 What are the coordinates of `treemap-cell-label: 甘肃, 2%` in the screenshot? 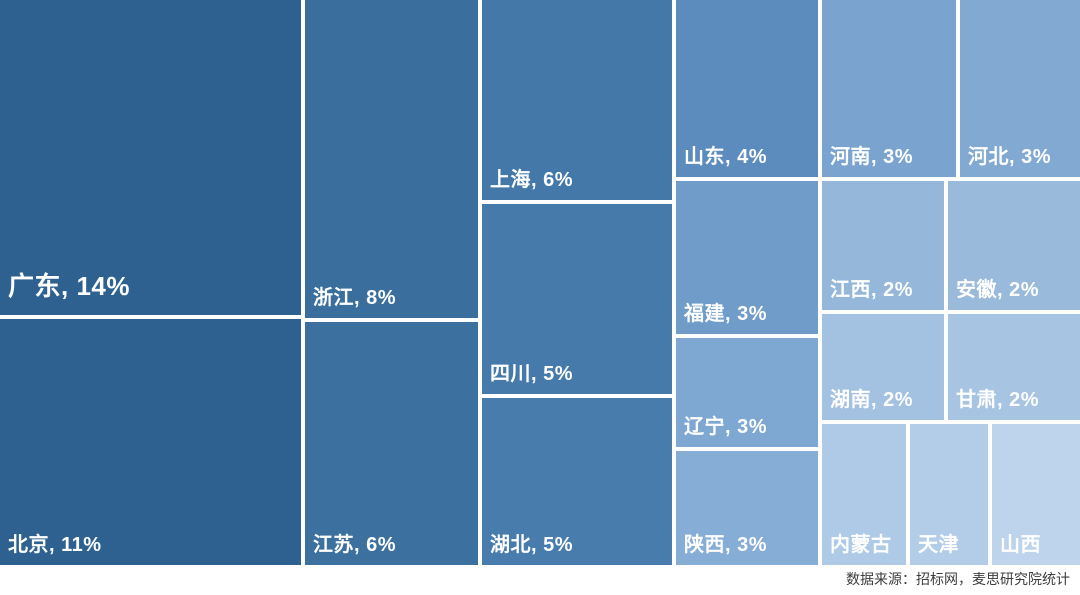 It's located at (998, 400).